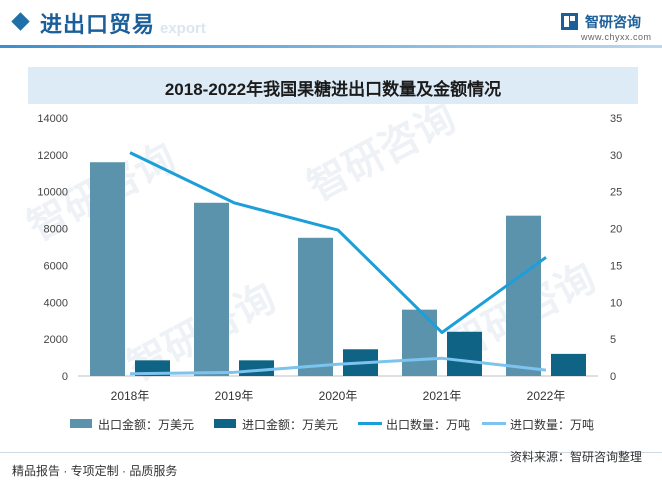 The image size is (662, 490). What do you see at coordinates (616, 266) in the screenshot?
I see `y-right-tick-label: 15` at bounding box center [616, 266].